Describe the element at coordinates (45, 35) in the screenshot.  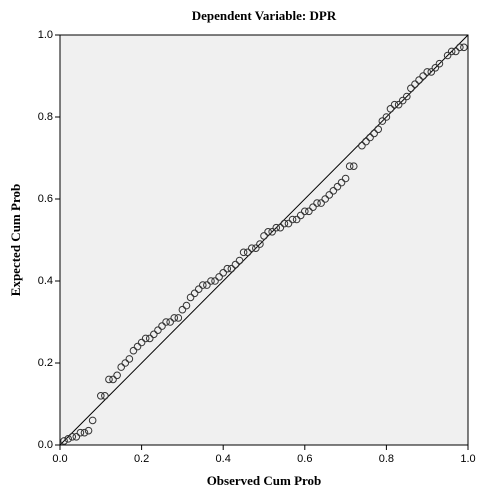
I see `y-tick-label: 1.0` at that location.